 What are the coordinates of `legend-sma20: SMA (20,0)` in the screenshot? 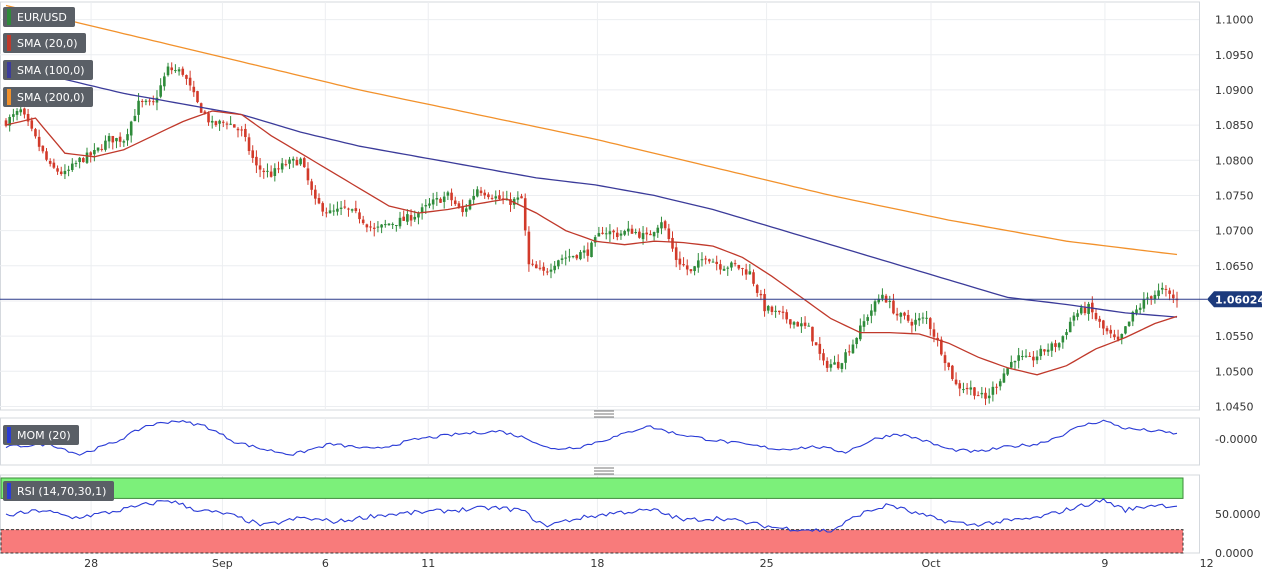 It's located at (44, 43).